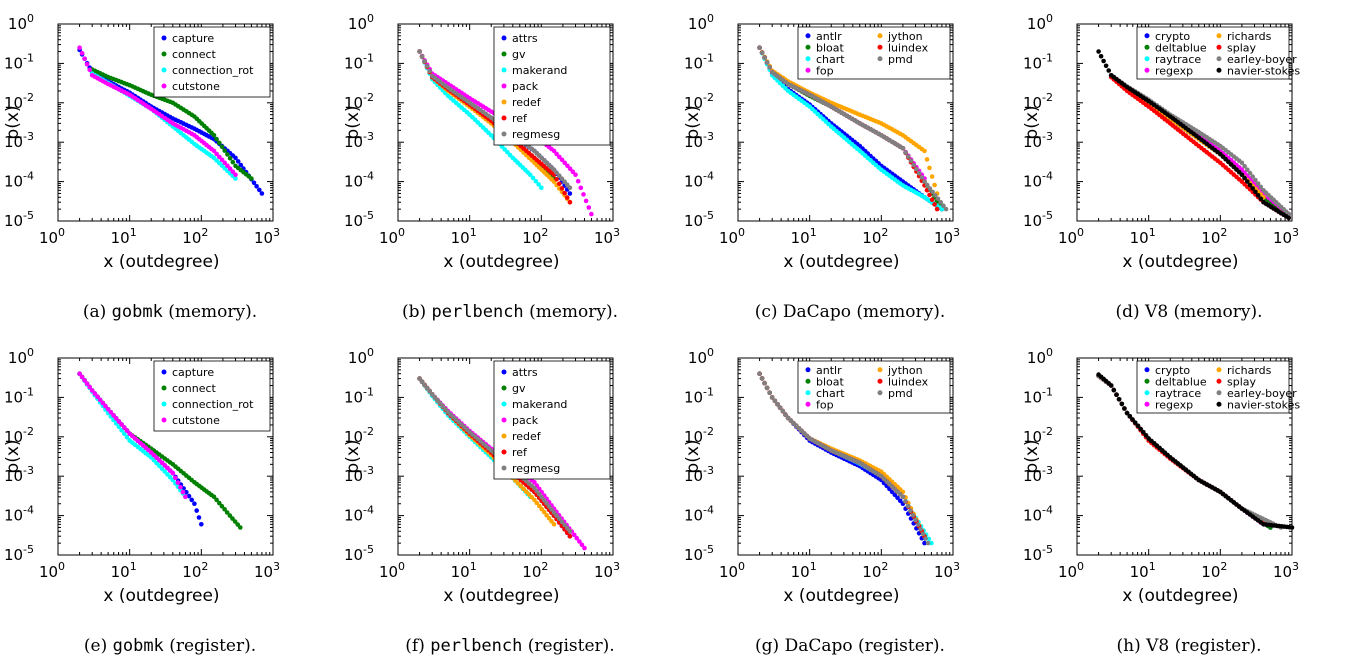 This screenshot has height=667, width=1359. I want to click on y-tick-label: 10⁻⁵, so click(19, 219).